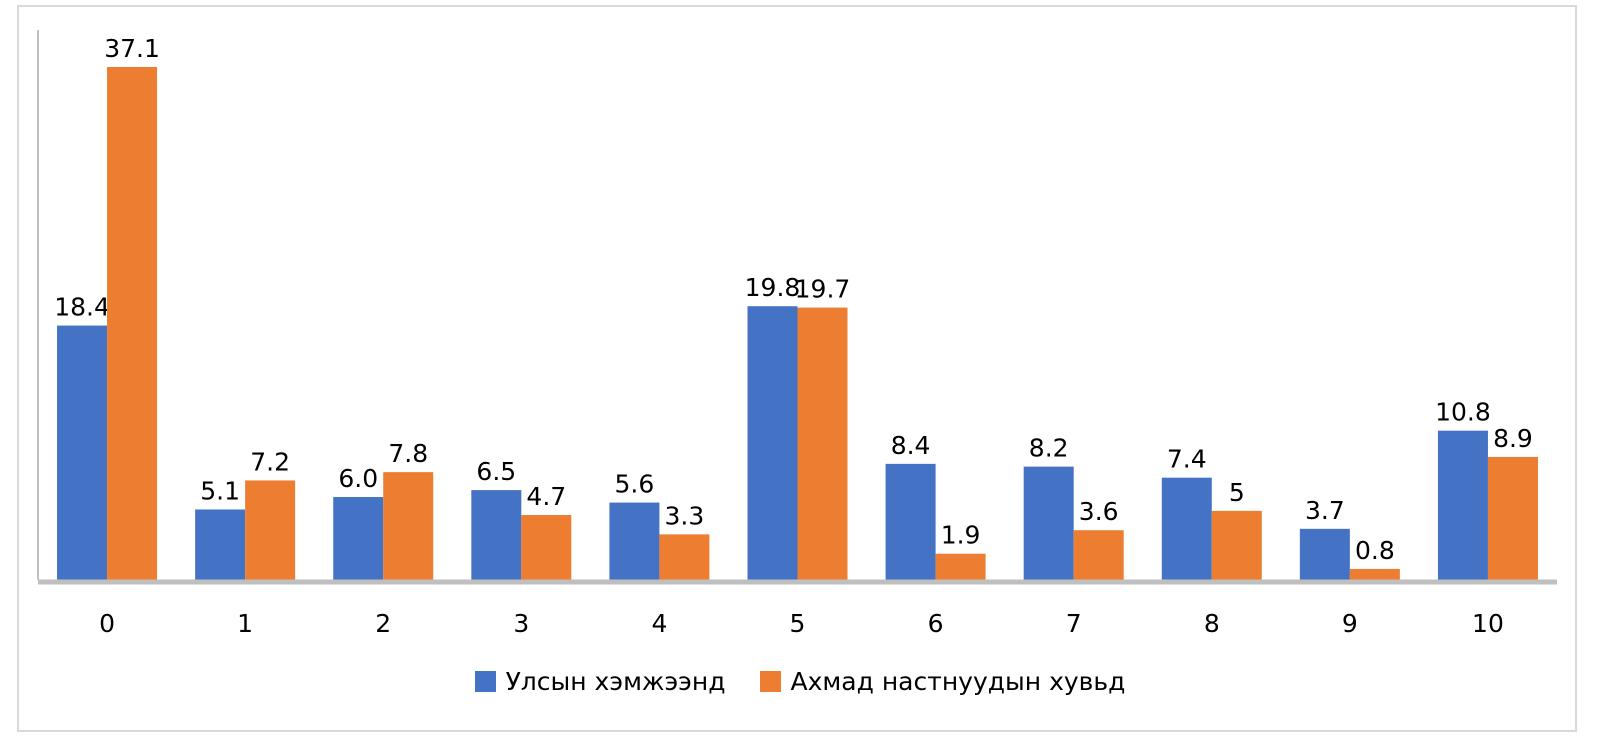 The width and height of the screenshot is (1600, 756). I want to click on data-label: 1.9, so click(961, 535).